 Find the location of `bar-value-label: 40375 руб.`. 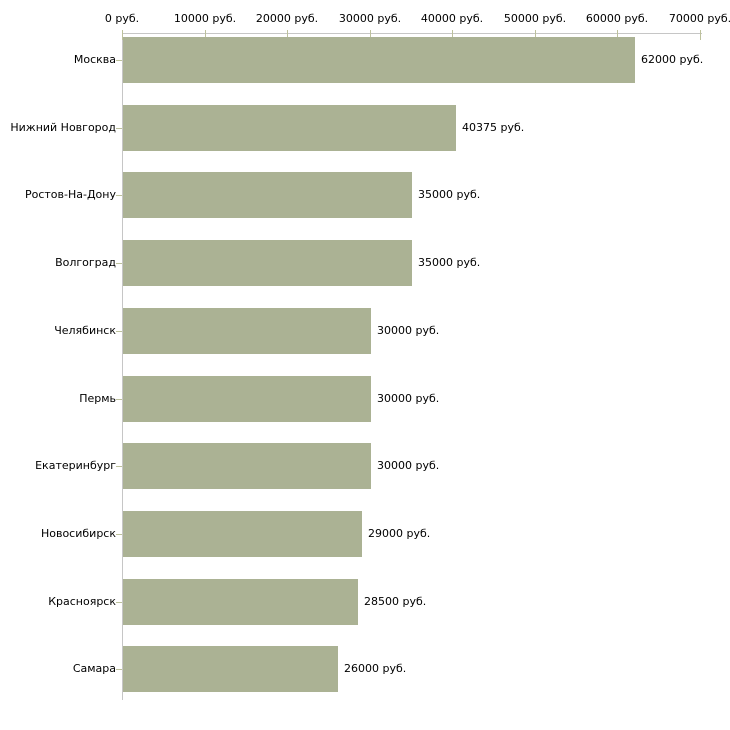

bar-value-label: 40375 руб. is located at coordinates (493, 127).